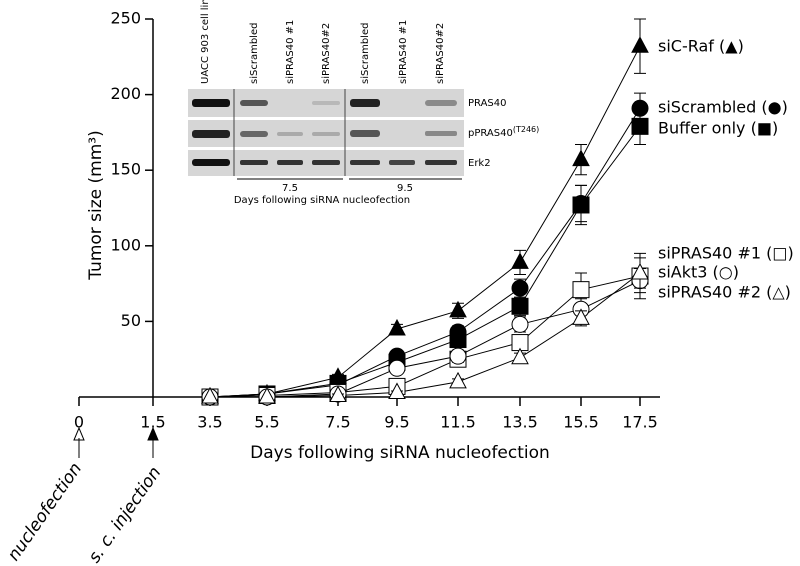 Image resolution: width=800 pixels, height=566 pixels. Describe the element at coordinates (131, 320) in the screenshot. I see `y-tick-label: 50` at that location.